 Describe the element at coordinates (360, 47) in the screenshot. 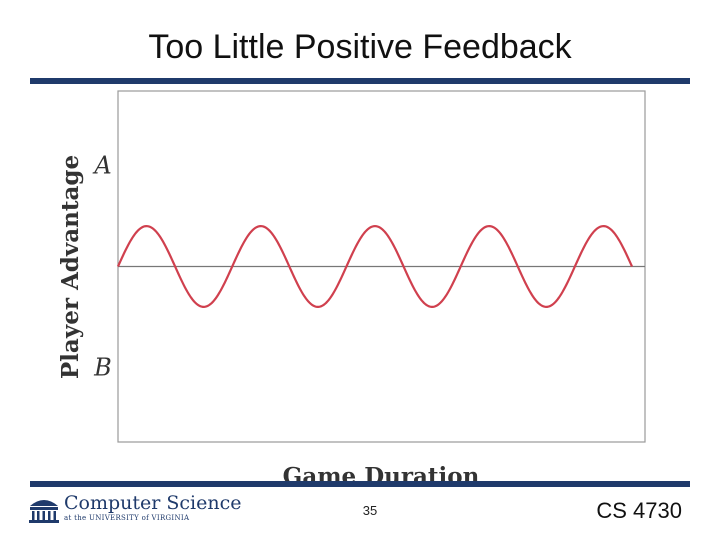

I see `slide-title: Too Little Positive Feedback` at that location.